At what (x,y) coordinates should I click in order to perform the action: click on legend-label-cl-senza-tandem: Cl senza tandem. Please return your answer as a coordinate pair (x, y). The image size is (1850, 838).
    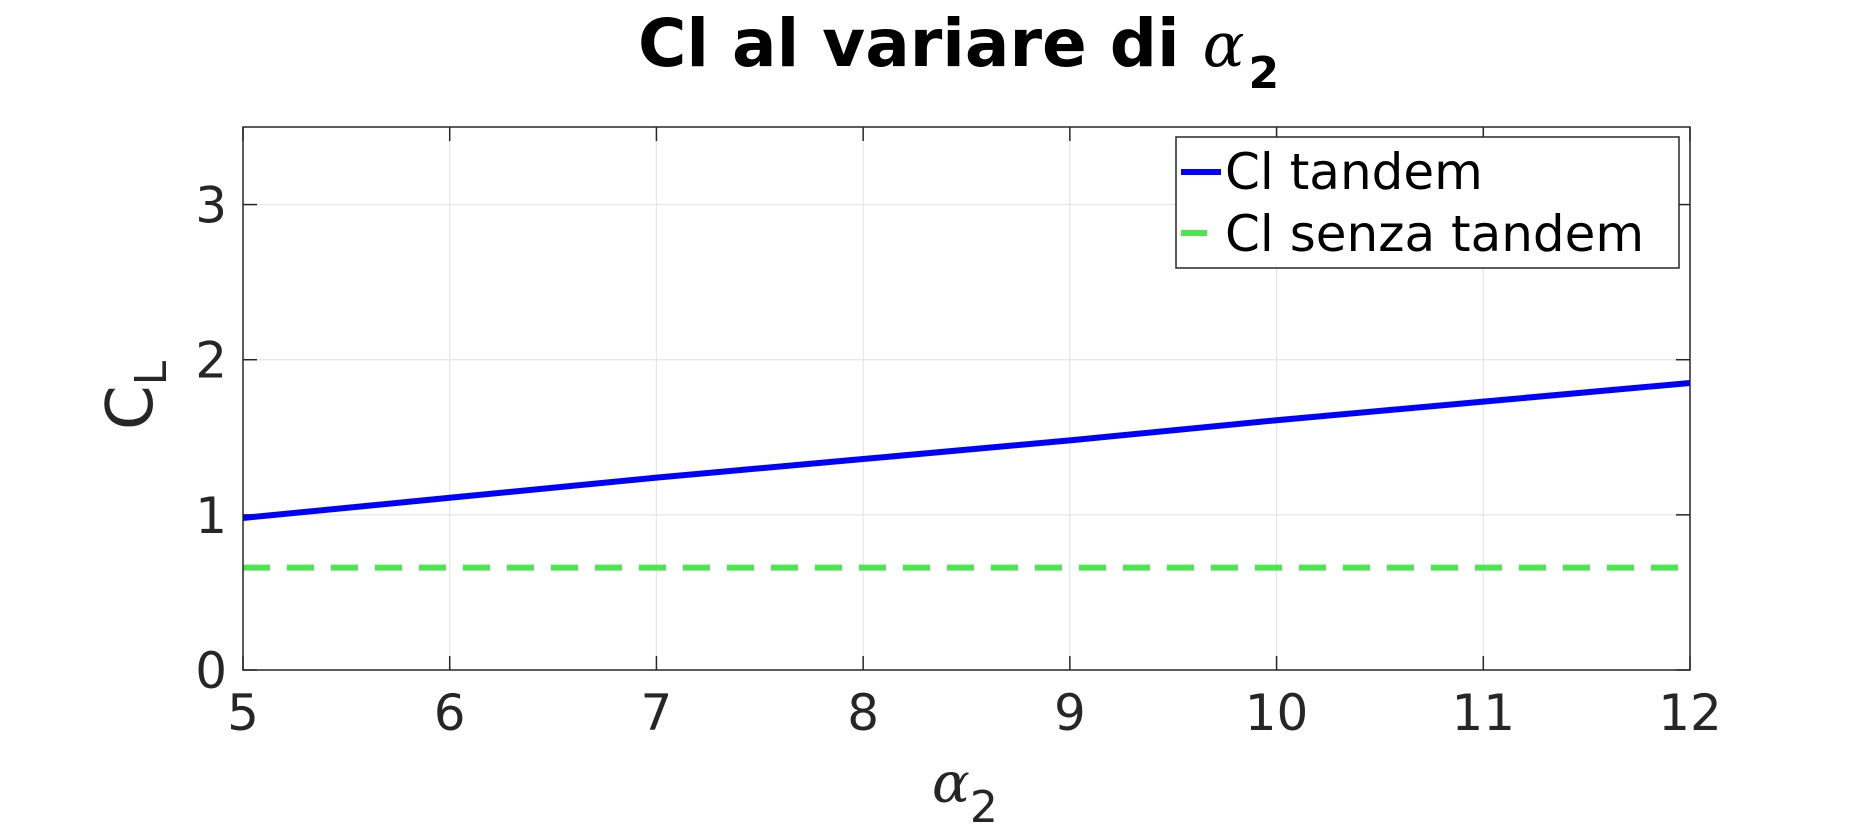
    Looking at the image, I should click on (1434, 234).